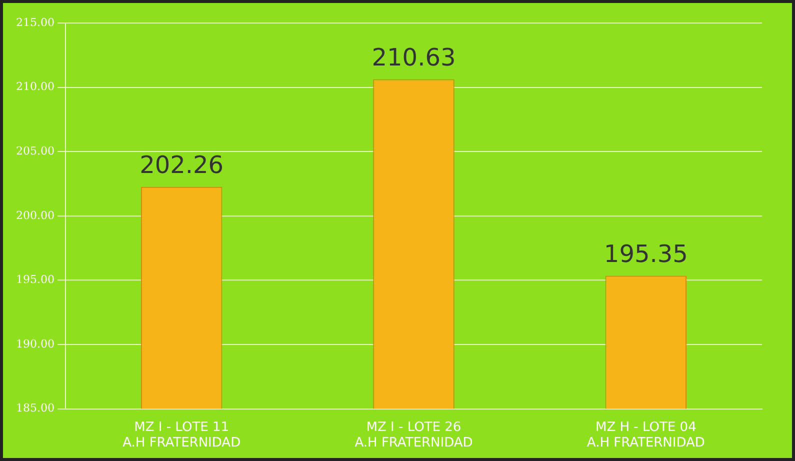  I want to click on y-tick-label: 195.00, so click(35, 279).